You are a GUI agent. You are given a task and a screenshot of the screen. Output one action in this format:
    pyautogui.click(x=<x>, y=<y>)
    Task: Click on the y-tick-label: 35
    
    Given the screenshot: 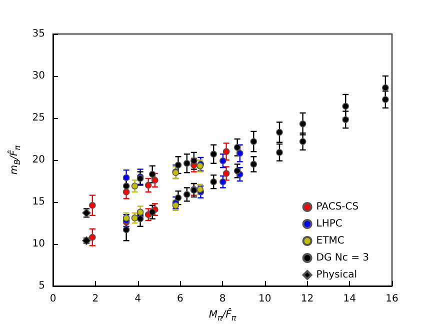 What is the action you would take?
    pyautogui.click(x=38, y=34)
    